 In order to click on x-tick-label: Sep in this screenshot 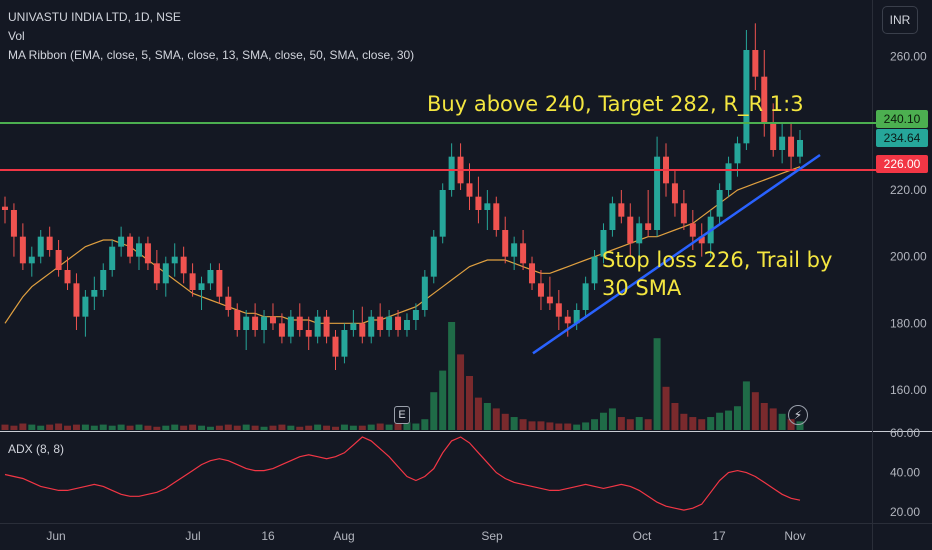, I will do `click(492, 536)`.